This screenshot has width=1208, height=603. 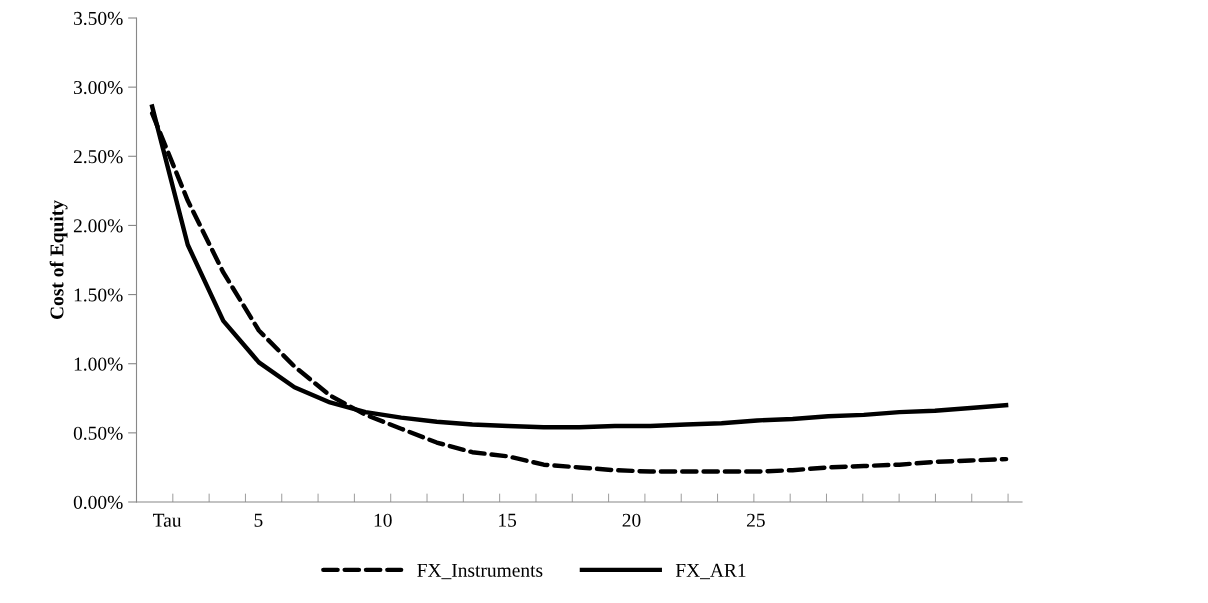 I want to click on y-tick-label: 2.00%, so click(x=98, y=226).